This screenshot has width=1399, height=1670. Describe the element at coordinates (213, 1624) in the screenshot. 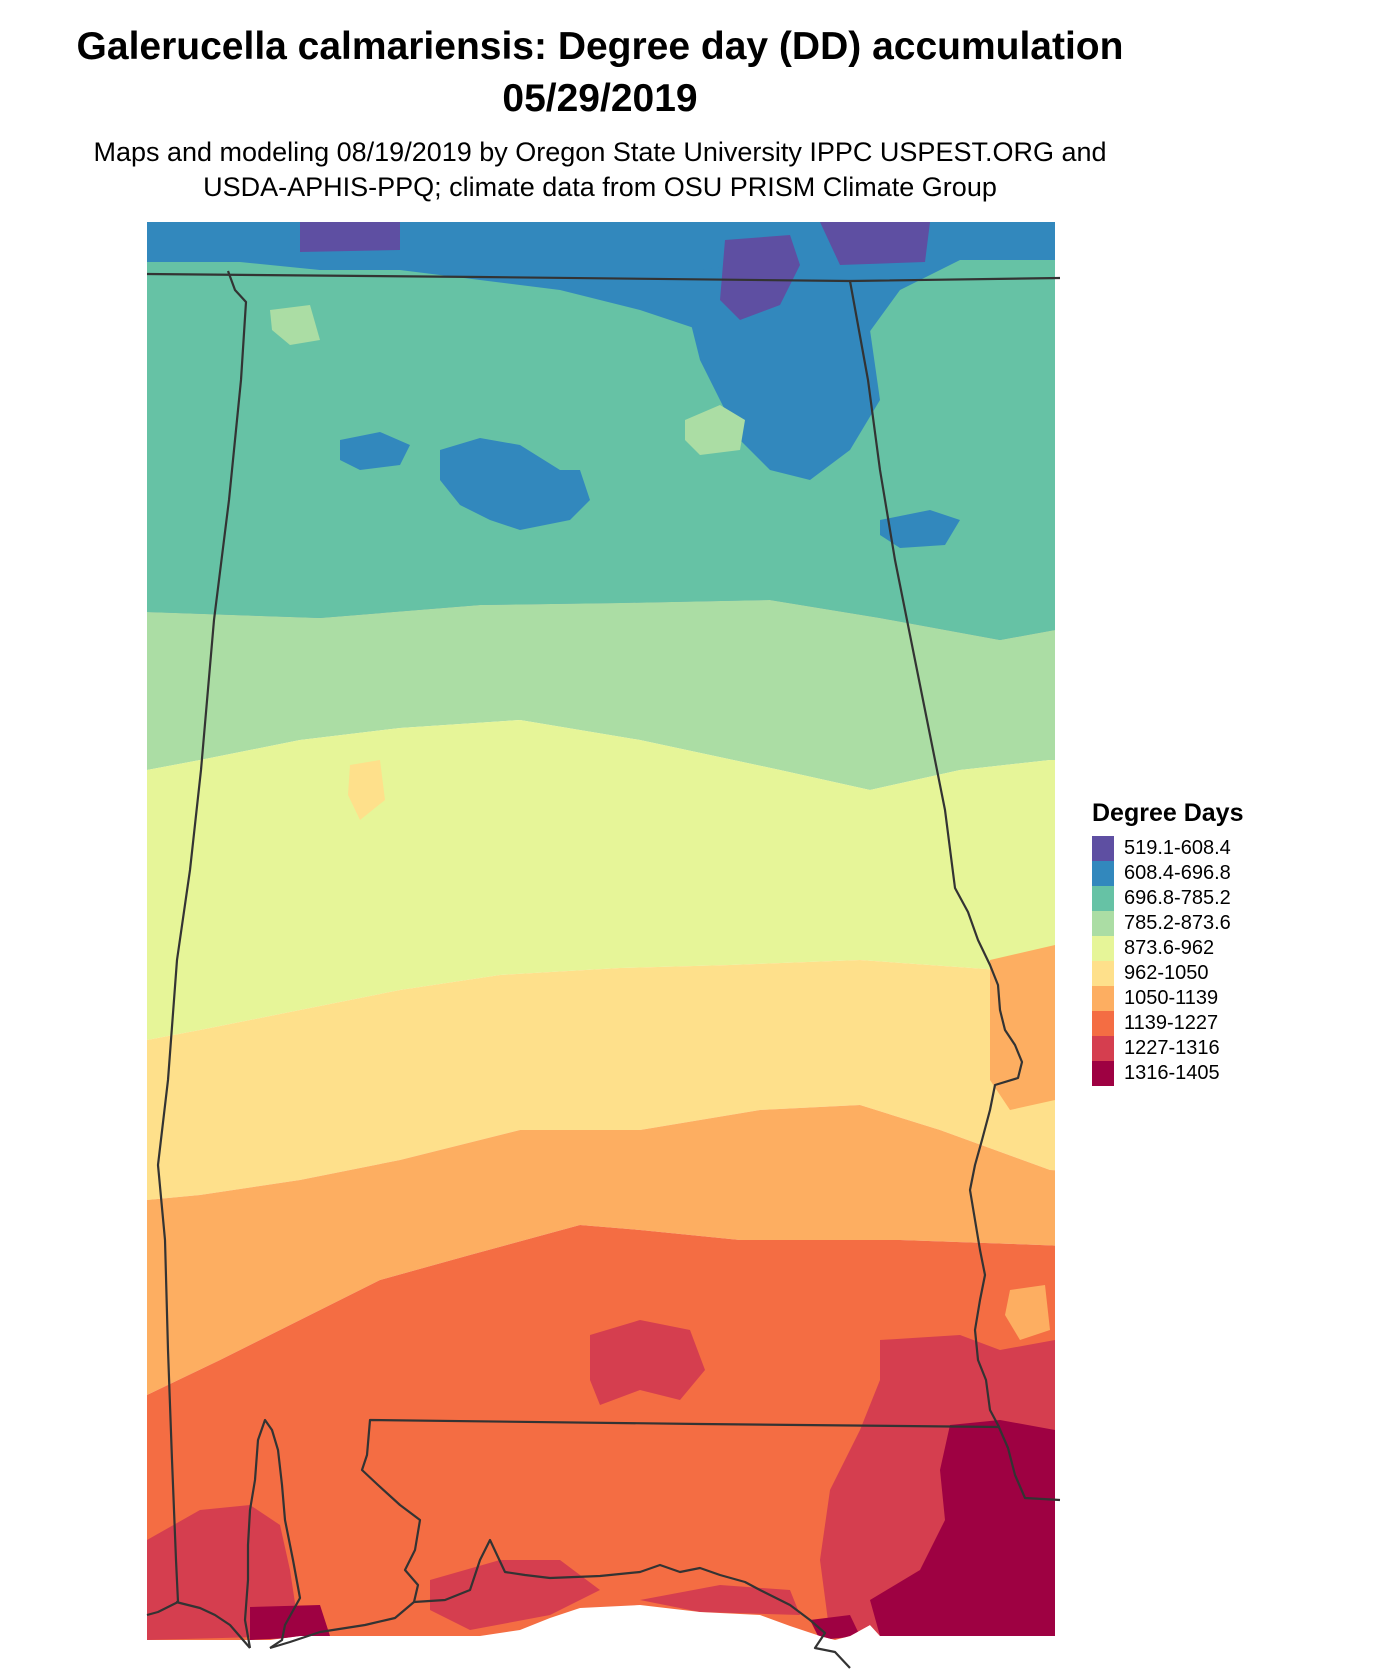

I see `coast-west` at that location.